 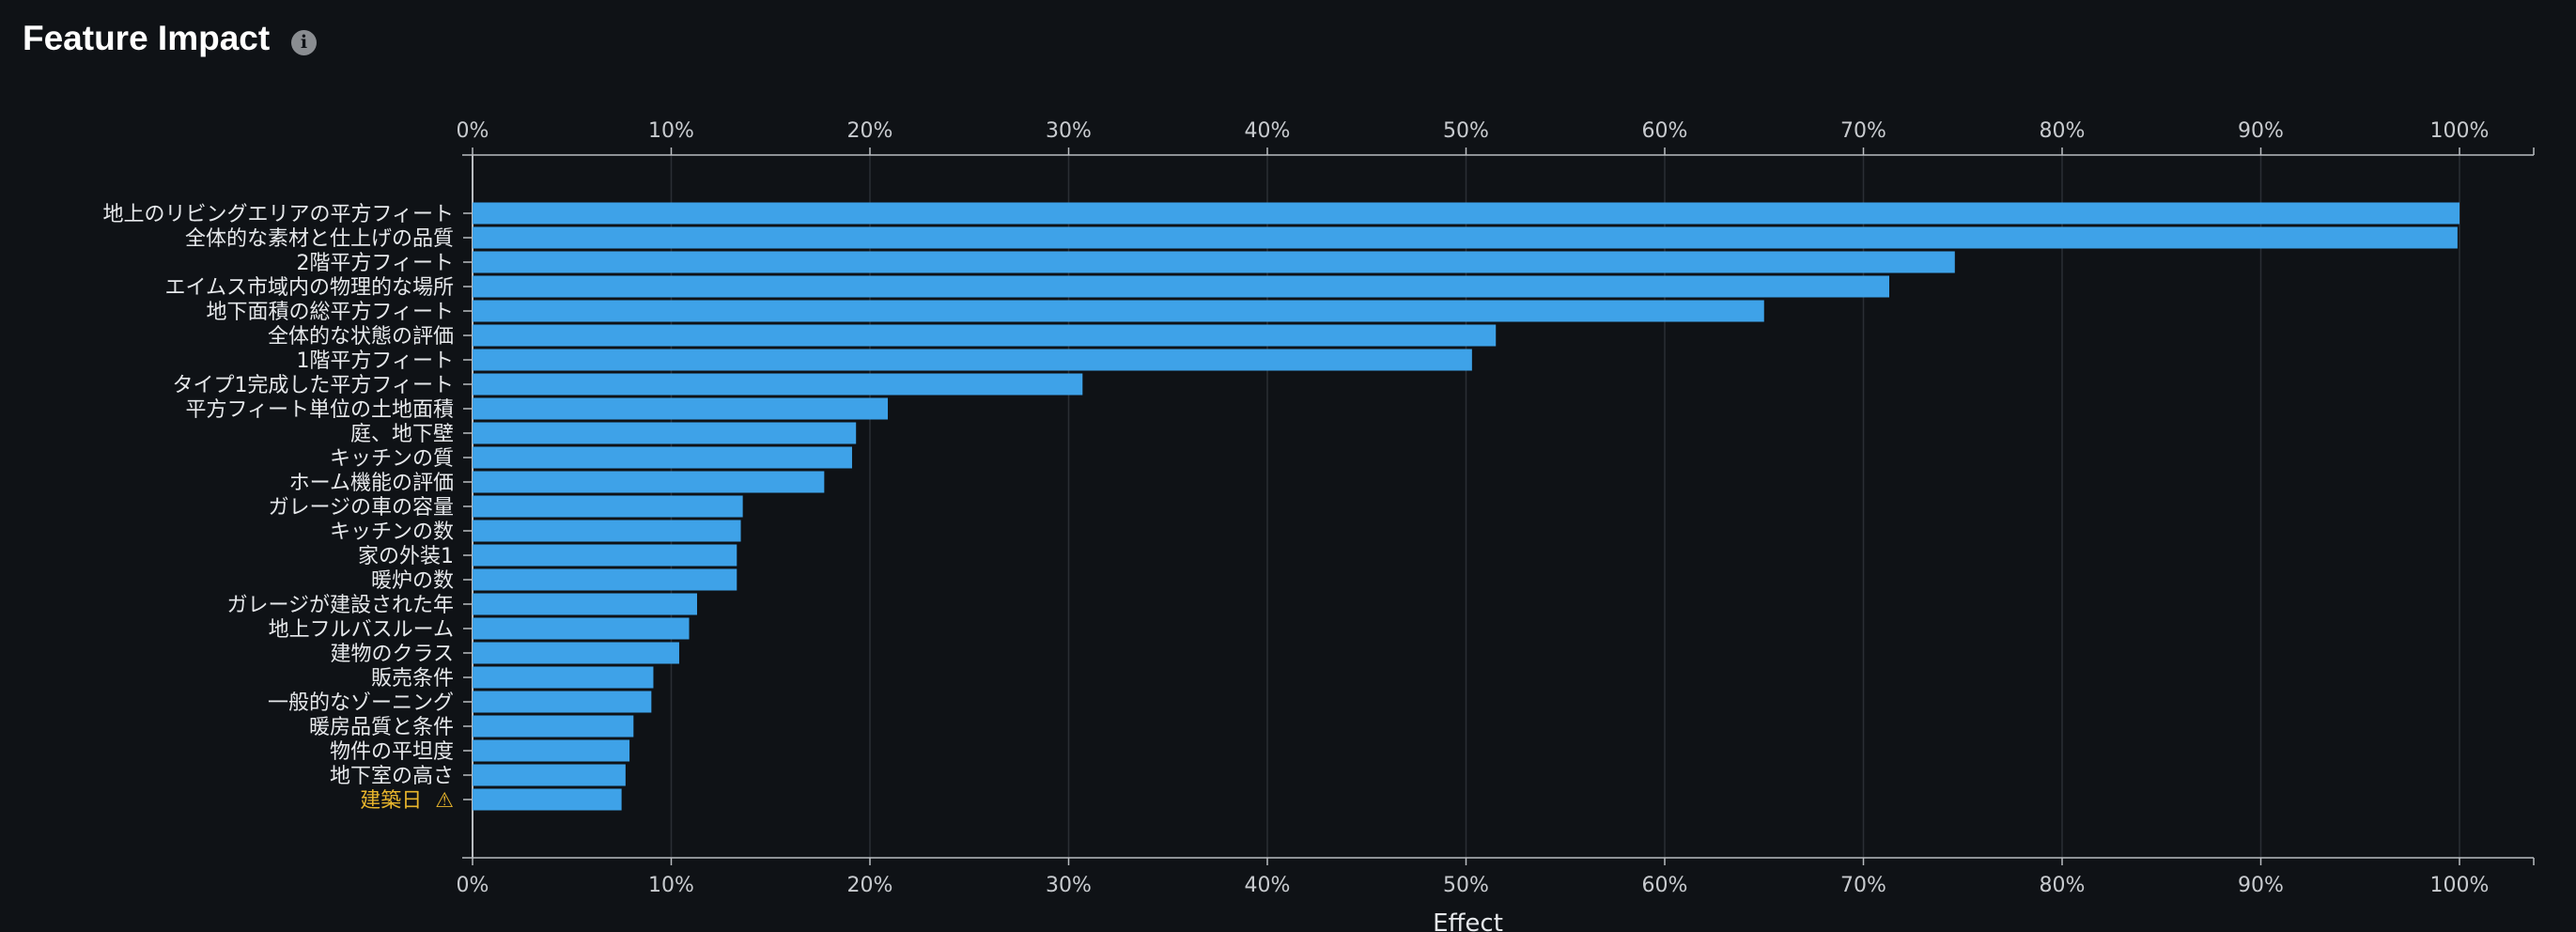 I want to click on category-label: 全体的な状態の評価, so click(x=361, y=337).